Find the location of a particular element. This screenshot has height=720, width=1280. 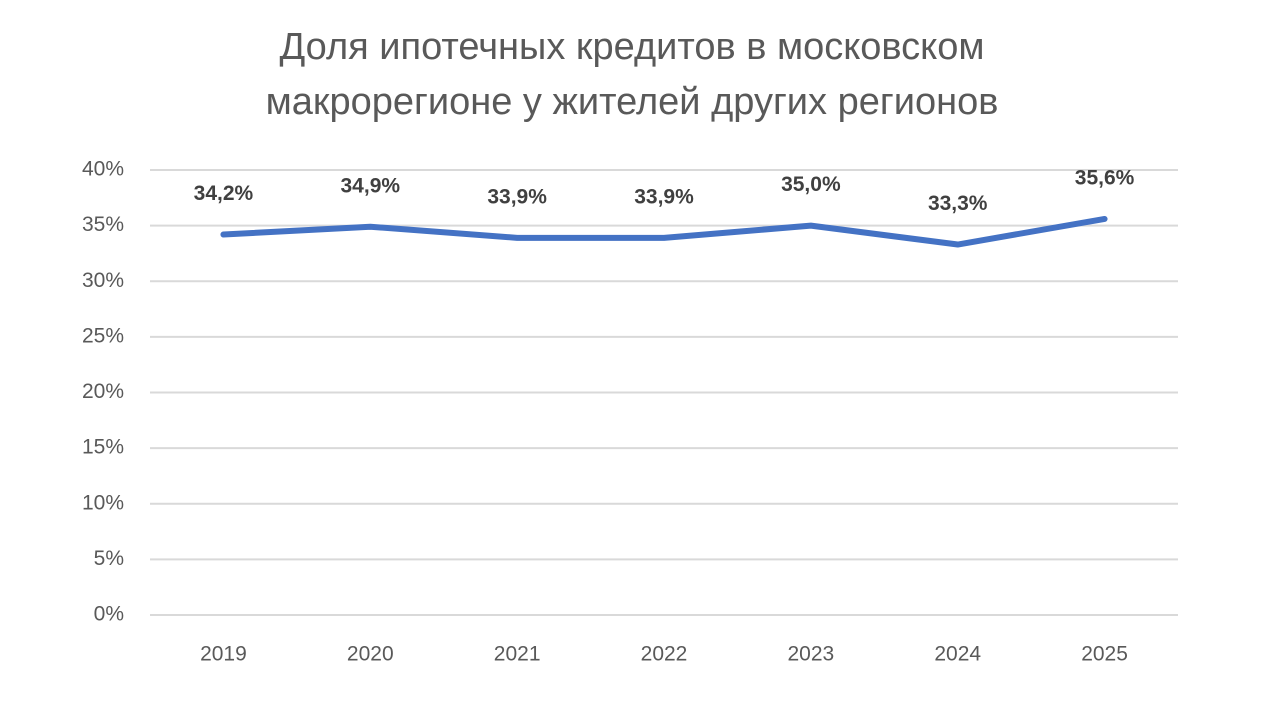

chart-title: макрорегионе у жителей других регионов is located at coordinates (632, 102).